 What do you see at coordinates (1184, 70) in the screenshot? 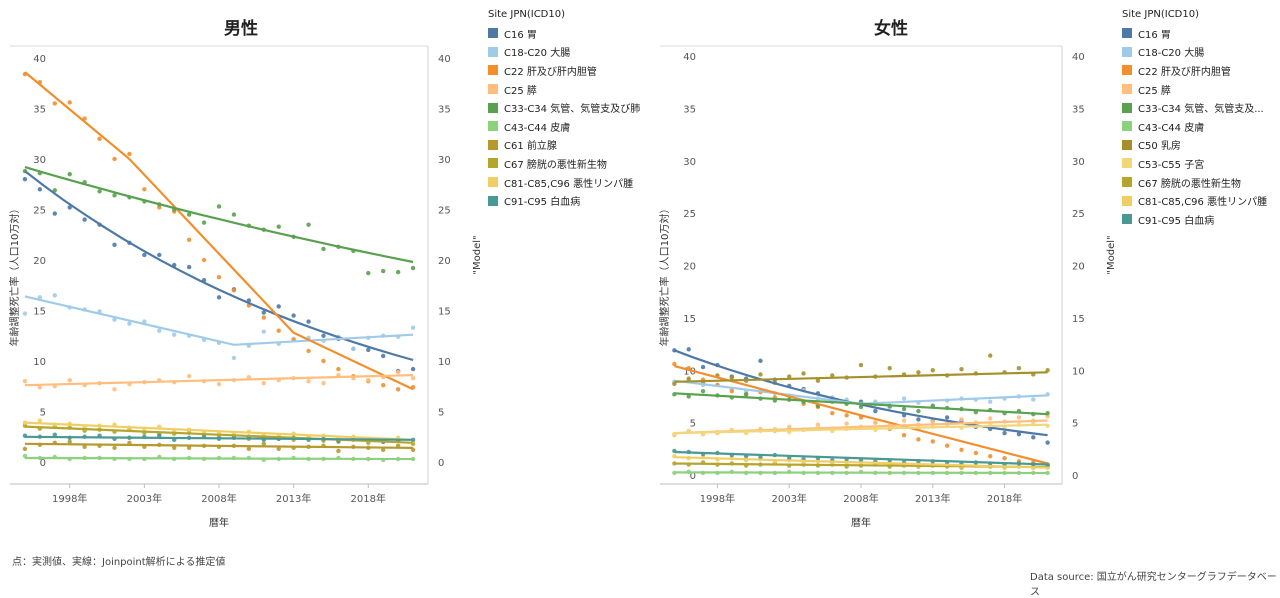
I see `legend-label: C22 肝及び肝内胆管` at bounding box center [1184, 70].